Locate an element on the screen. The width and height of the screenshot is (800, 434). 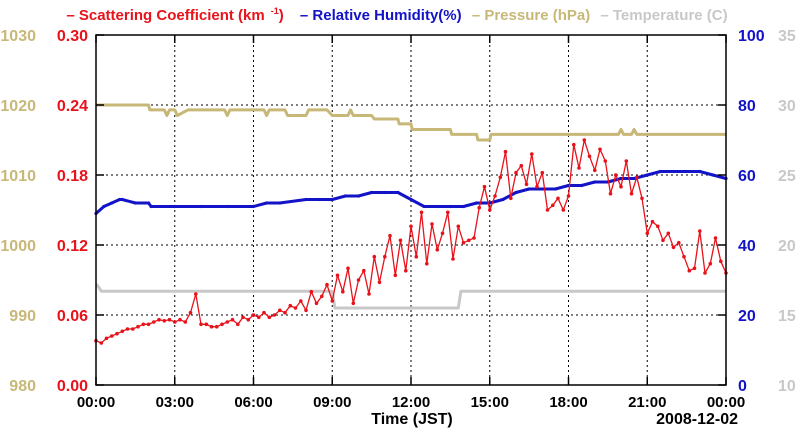
temperature-tick-label: 35 is located at coordinates (787, 36).